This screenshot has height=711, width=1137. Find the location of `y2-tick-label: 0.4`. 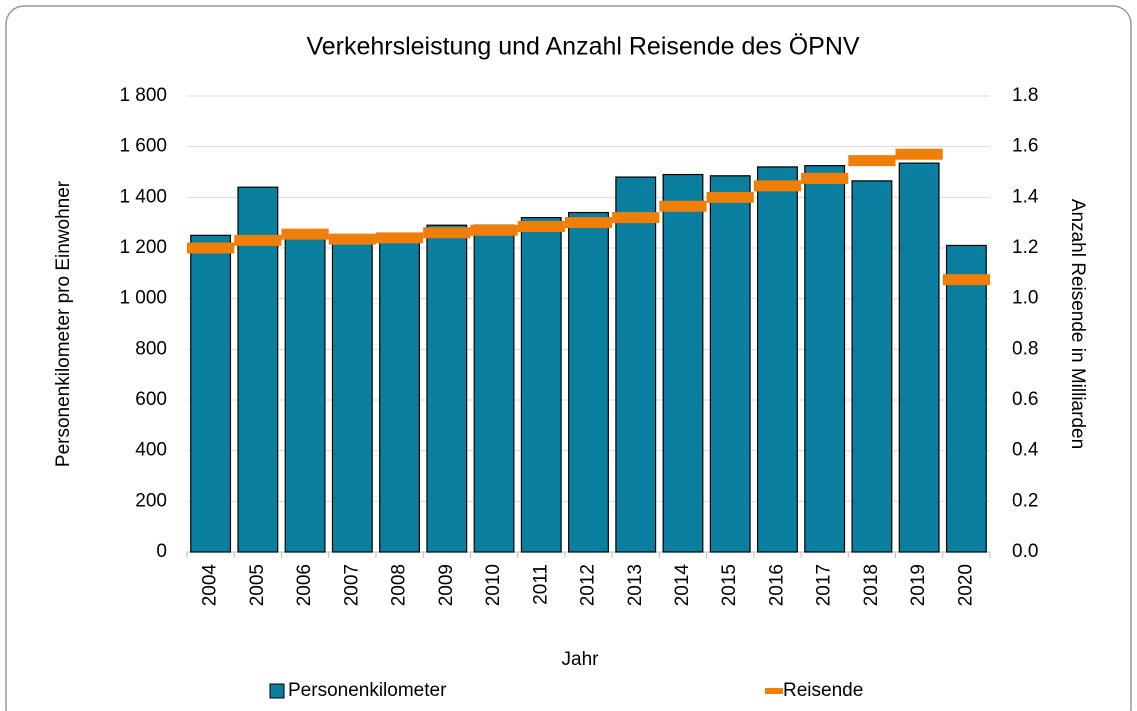

y2-tick-label: 0.4 is located at coordinates (1025, 450).